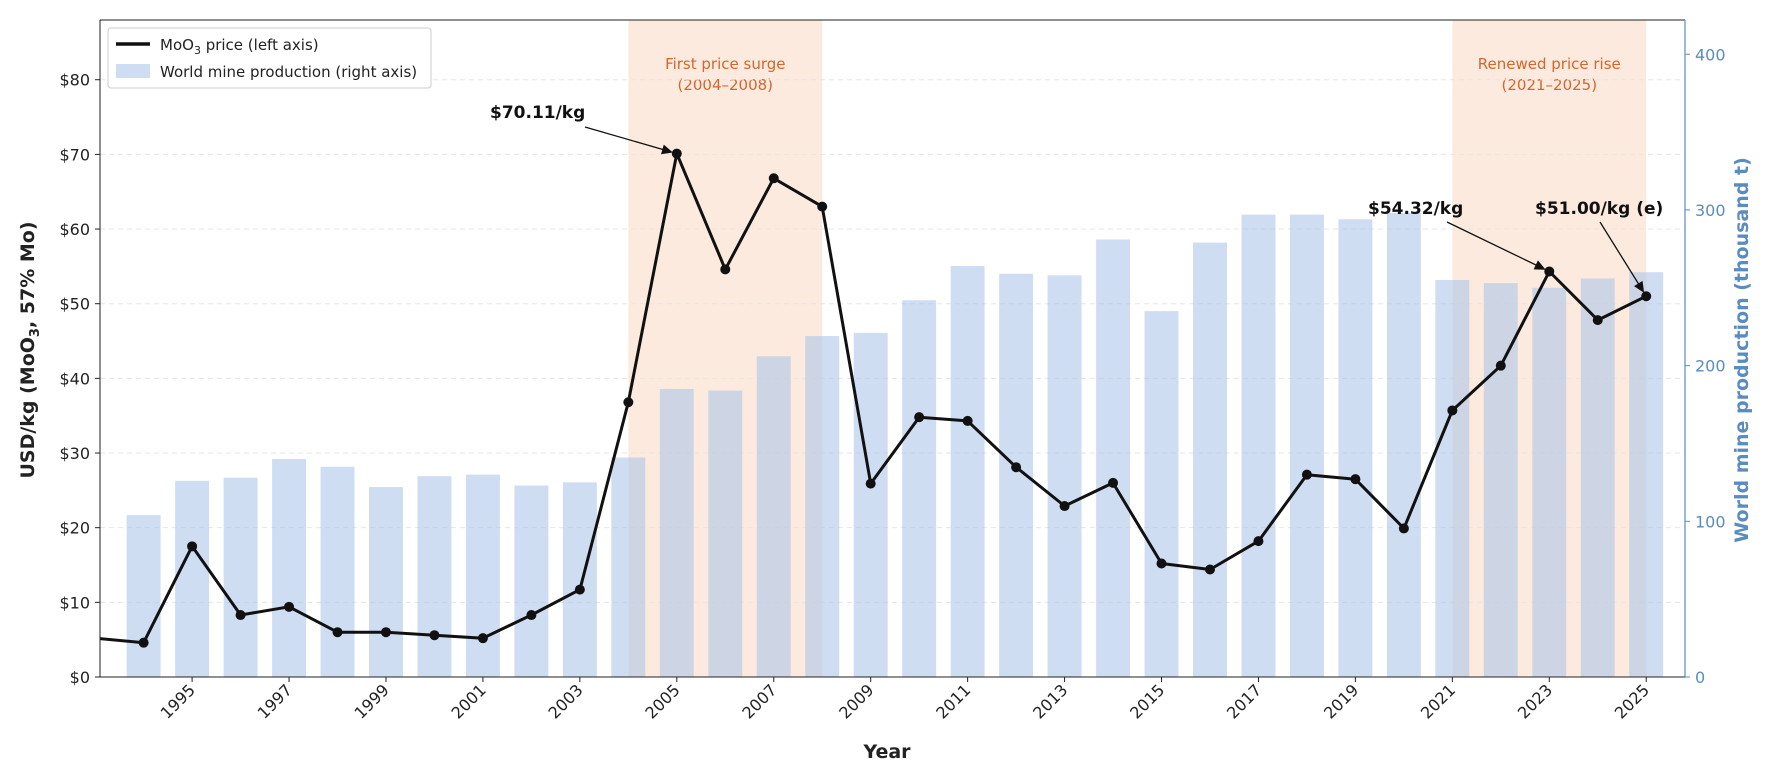 This screenshot has height=779, width=1777. I want to click on legend-box, so click(269, 58).